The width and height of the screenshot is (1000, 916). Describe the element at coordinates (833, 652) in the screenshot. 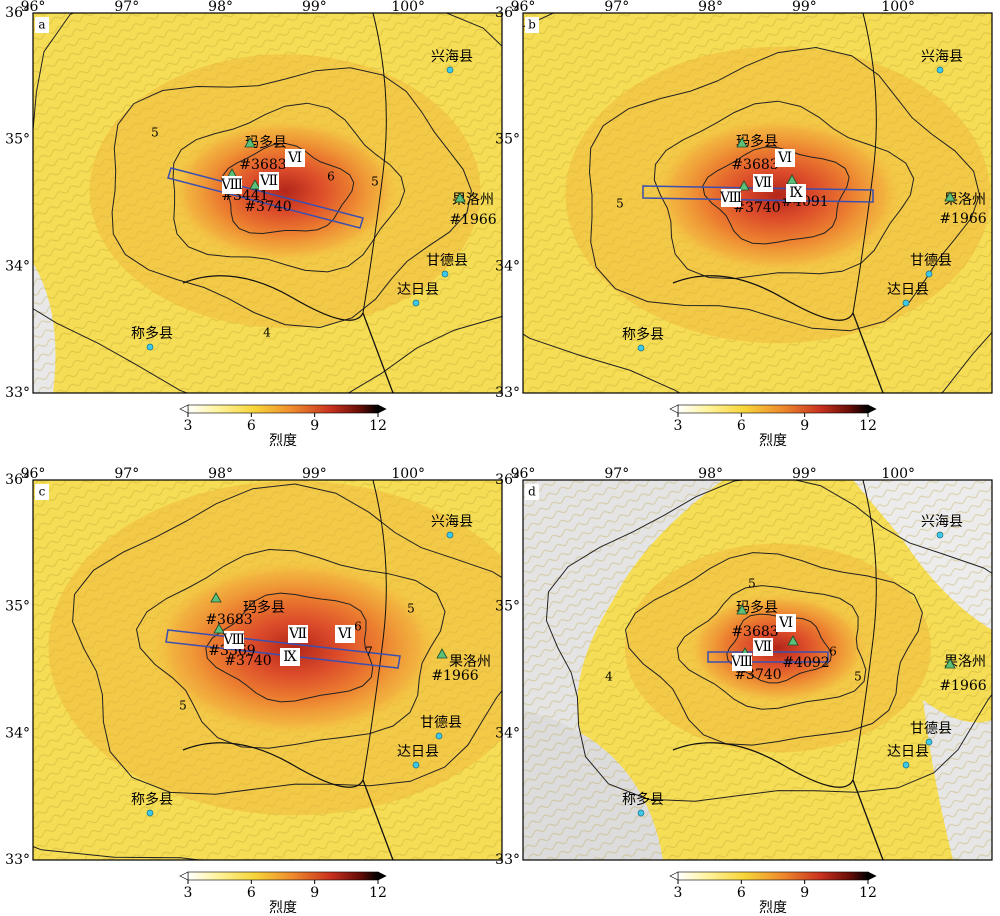

I see `contour-label: 6` at that location.